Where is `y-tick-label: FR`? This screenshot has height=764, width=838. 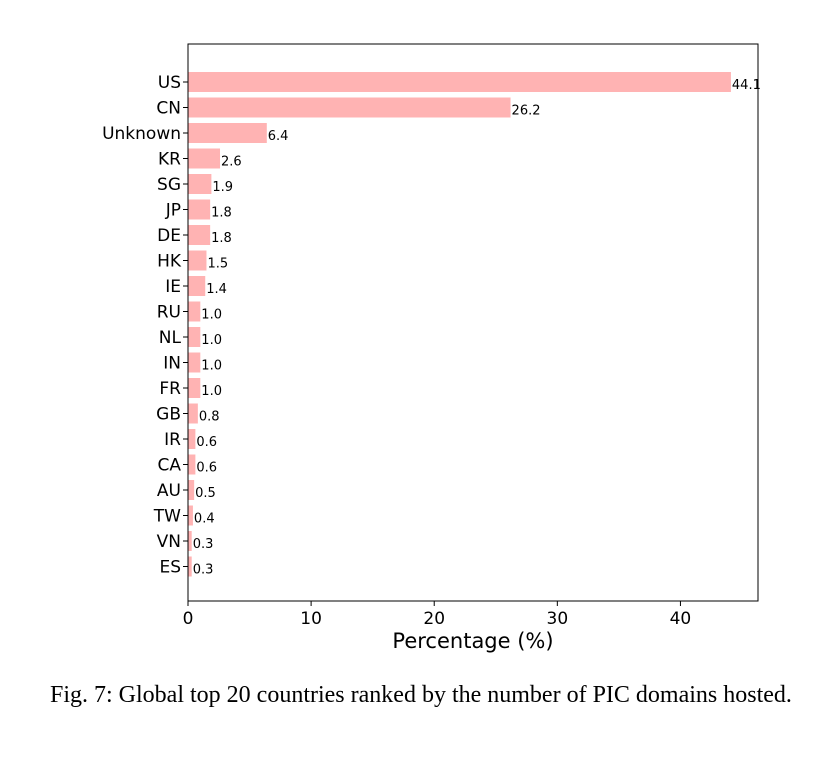
y-tick-label: FR is located at coordinates (170, 389).